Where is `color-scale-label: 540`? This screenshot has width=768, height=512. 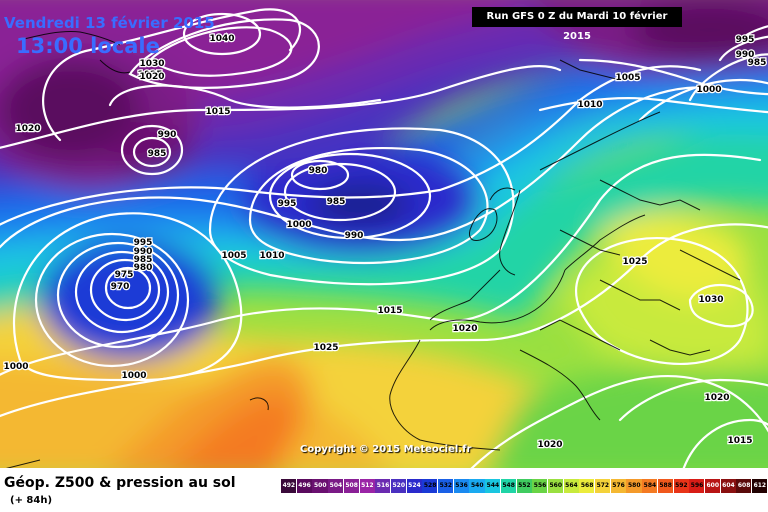
color-scale-label: 540 is located at coordinates (477, 485).